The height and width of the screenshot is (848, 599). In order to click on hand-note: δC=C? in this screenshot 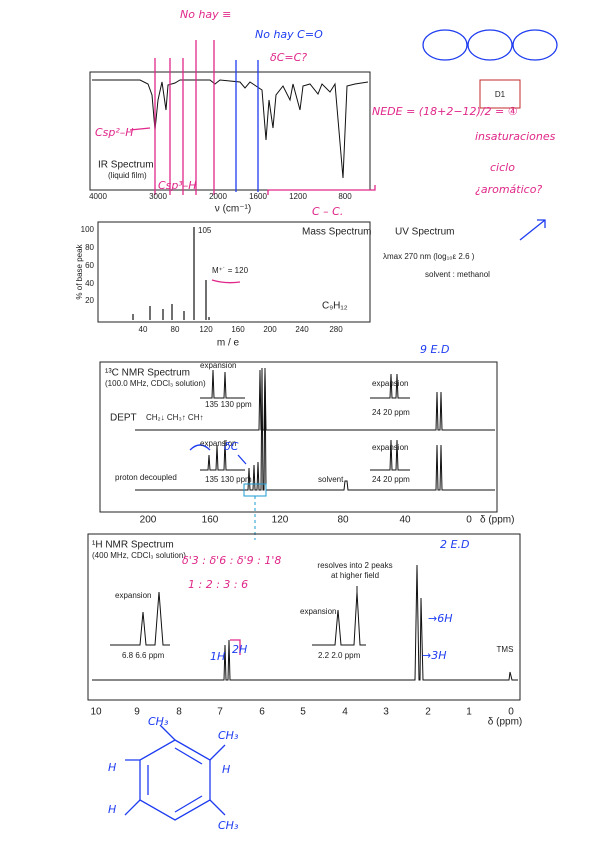, I will do `click(288, 57)`.